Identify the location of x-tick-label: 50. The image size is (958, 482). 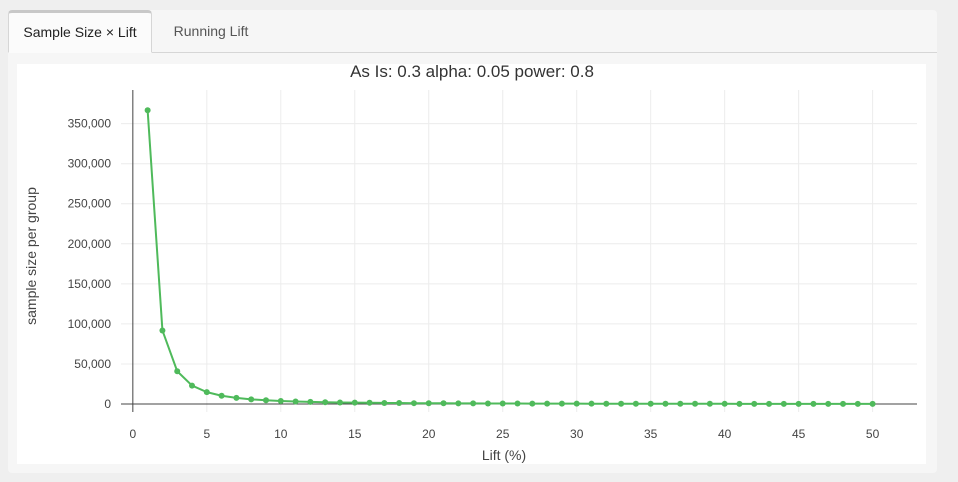
(873, 434).